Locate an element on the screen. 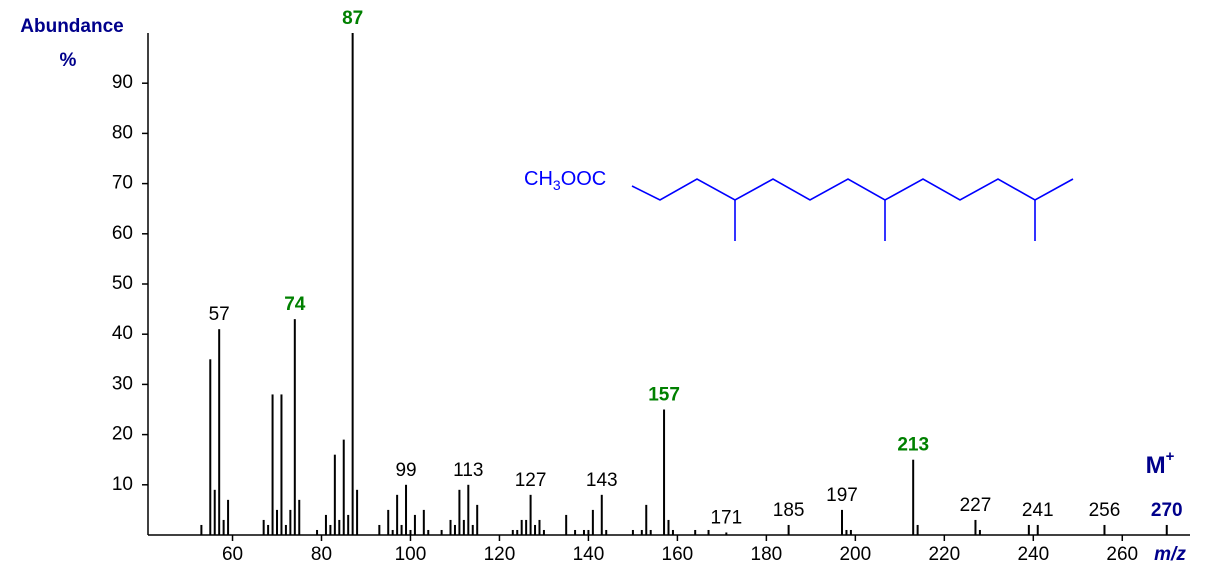  structure-subscript: 3 is located at coordinates (557, 185).